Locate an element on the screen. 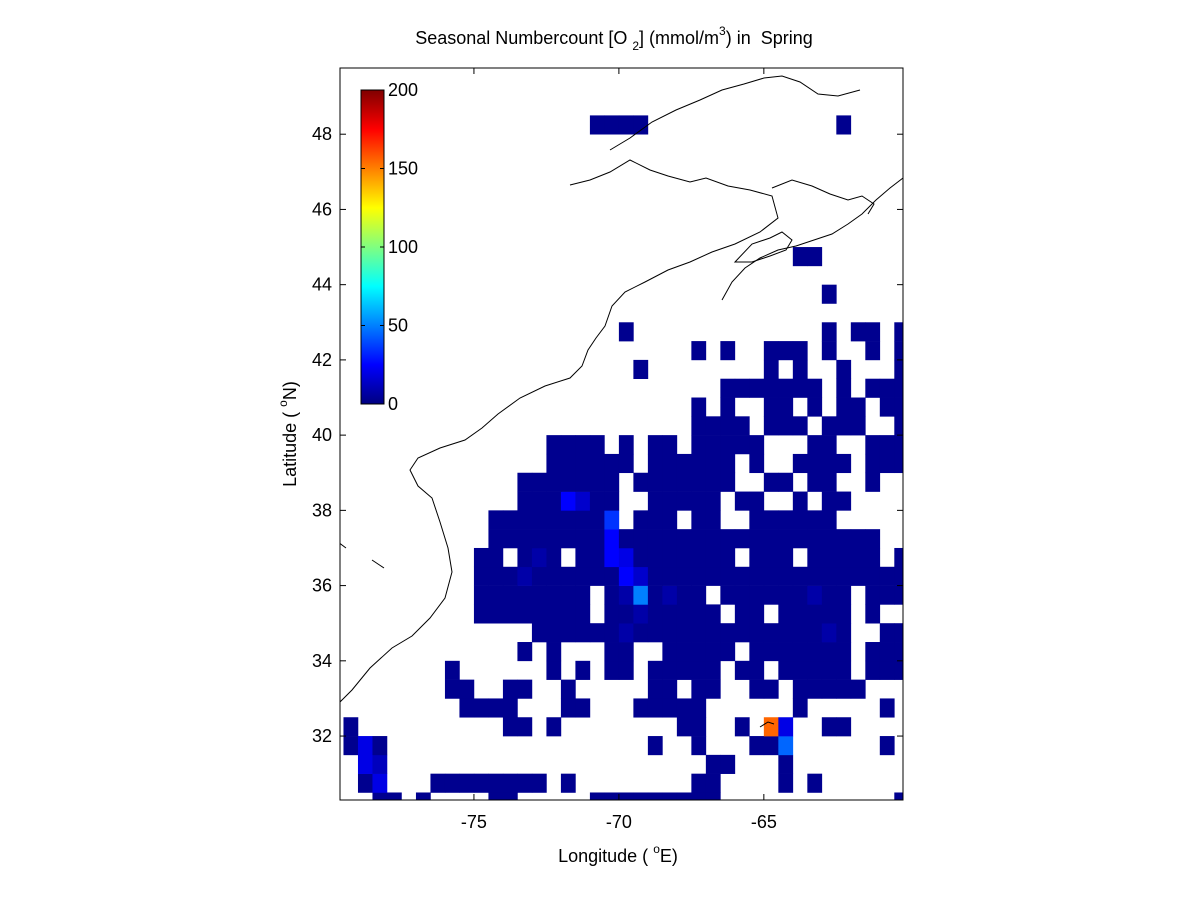 The height and width of the screenshot is (900, 1200). title-superscript: 3 is located at coordinates (722, 31).